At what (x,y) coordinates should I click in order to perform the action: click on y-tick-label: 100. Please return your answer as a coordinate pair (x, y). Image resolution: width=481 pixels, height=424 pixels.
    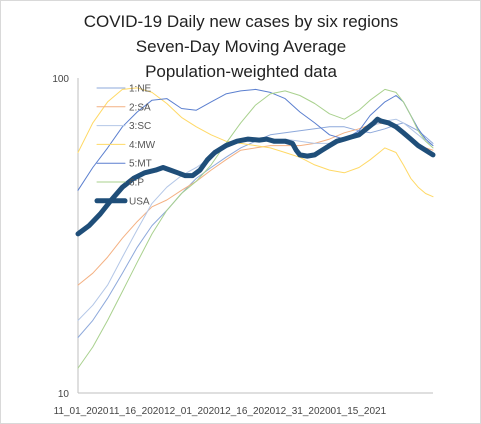
    Looking at the image, I should click on (60, 79).